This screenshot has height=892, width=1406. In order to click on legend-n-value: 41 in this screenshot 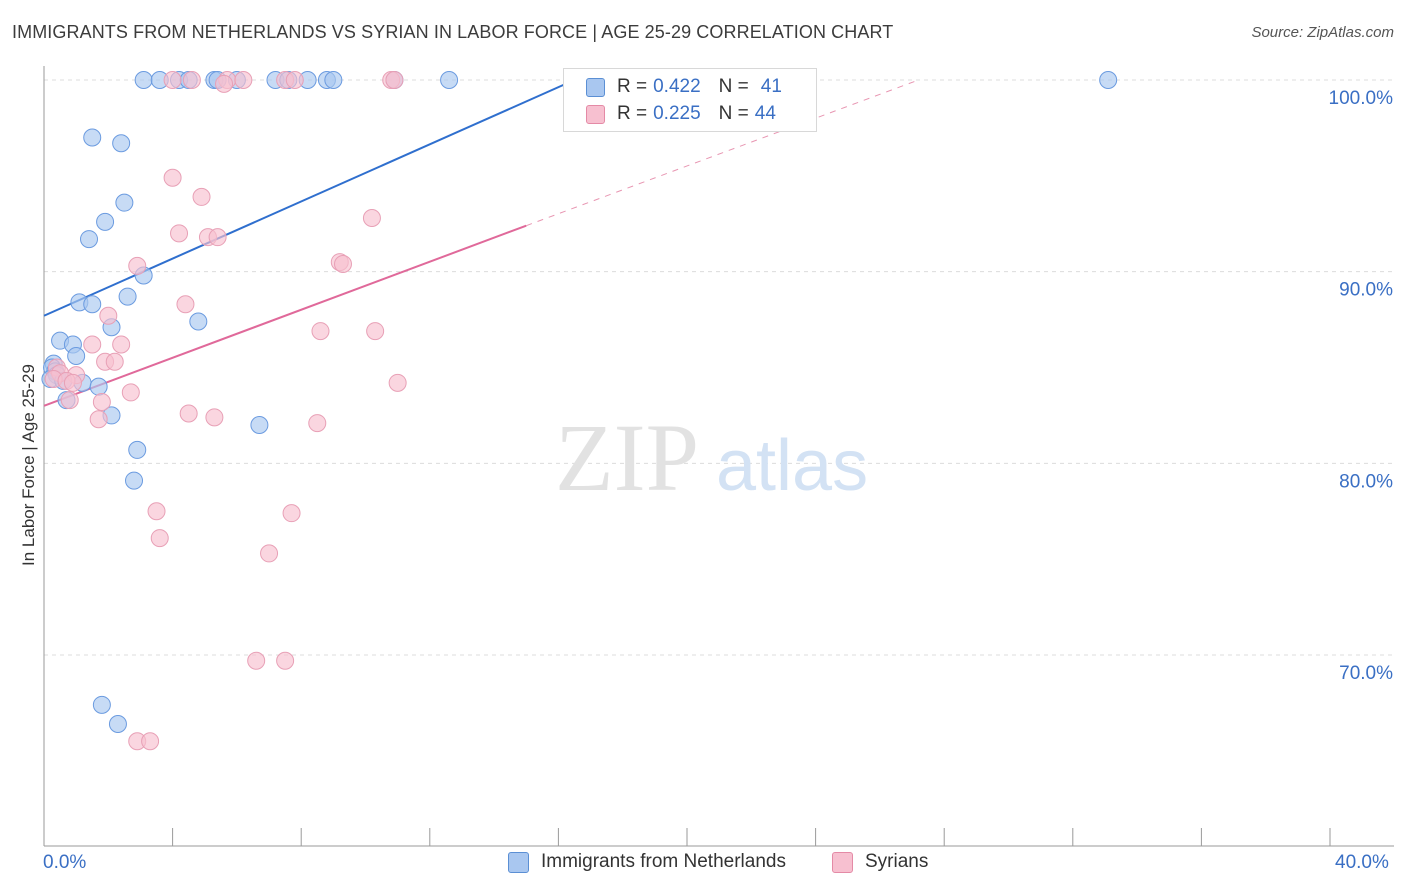, I will do `click(771, 86)`.